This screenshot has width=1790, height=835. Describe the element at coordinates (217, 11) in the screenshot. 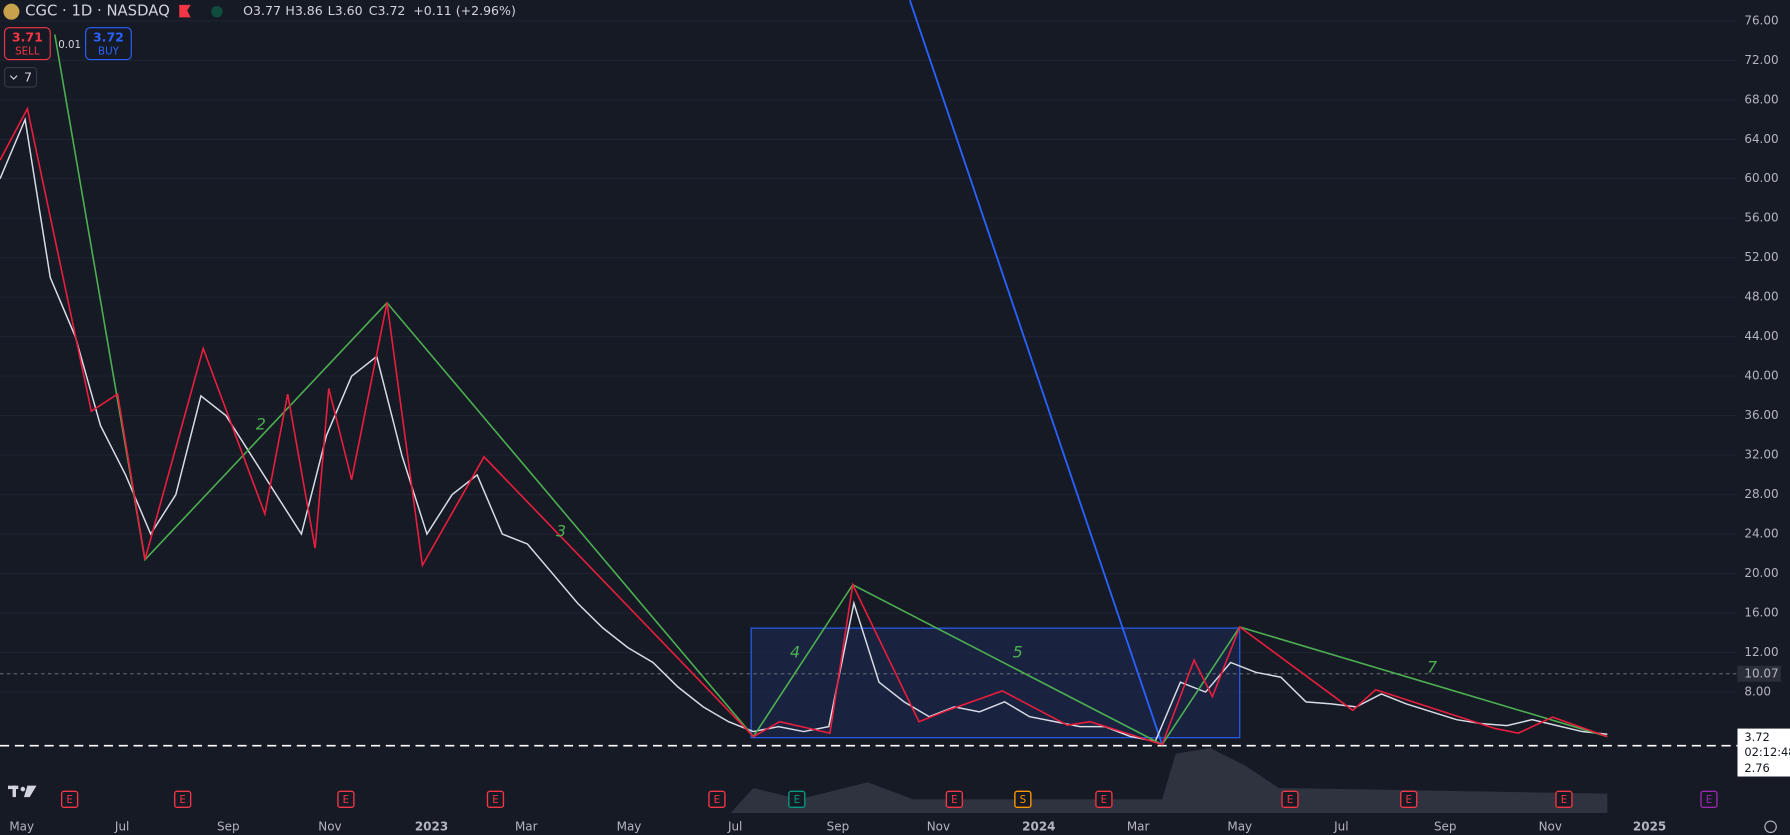

I see `status` at that location.